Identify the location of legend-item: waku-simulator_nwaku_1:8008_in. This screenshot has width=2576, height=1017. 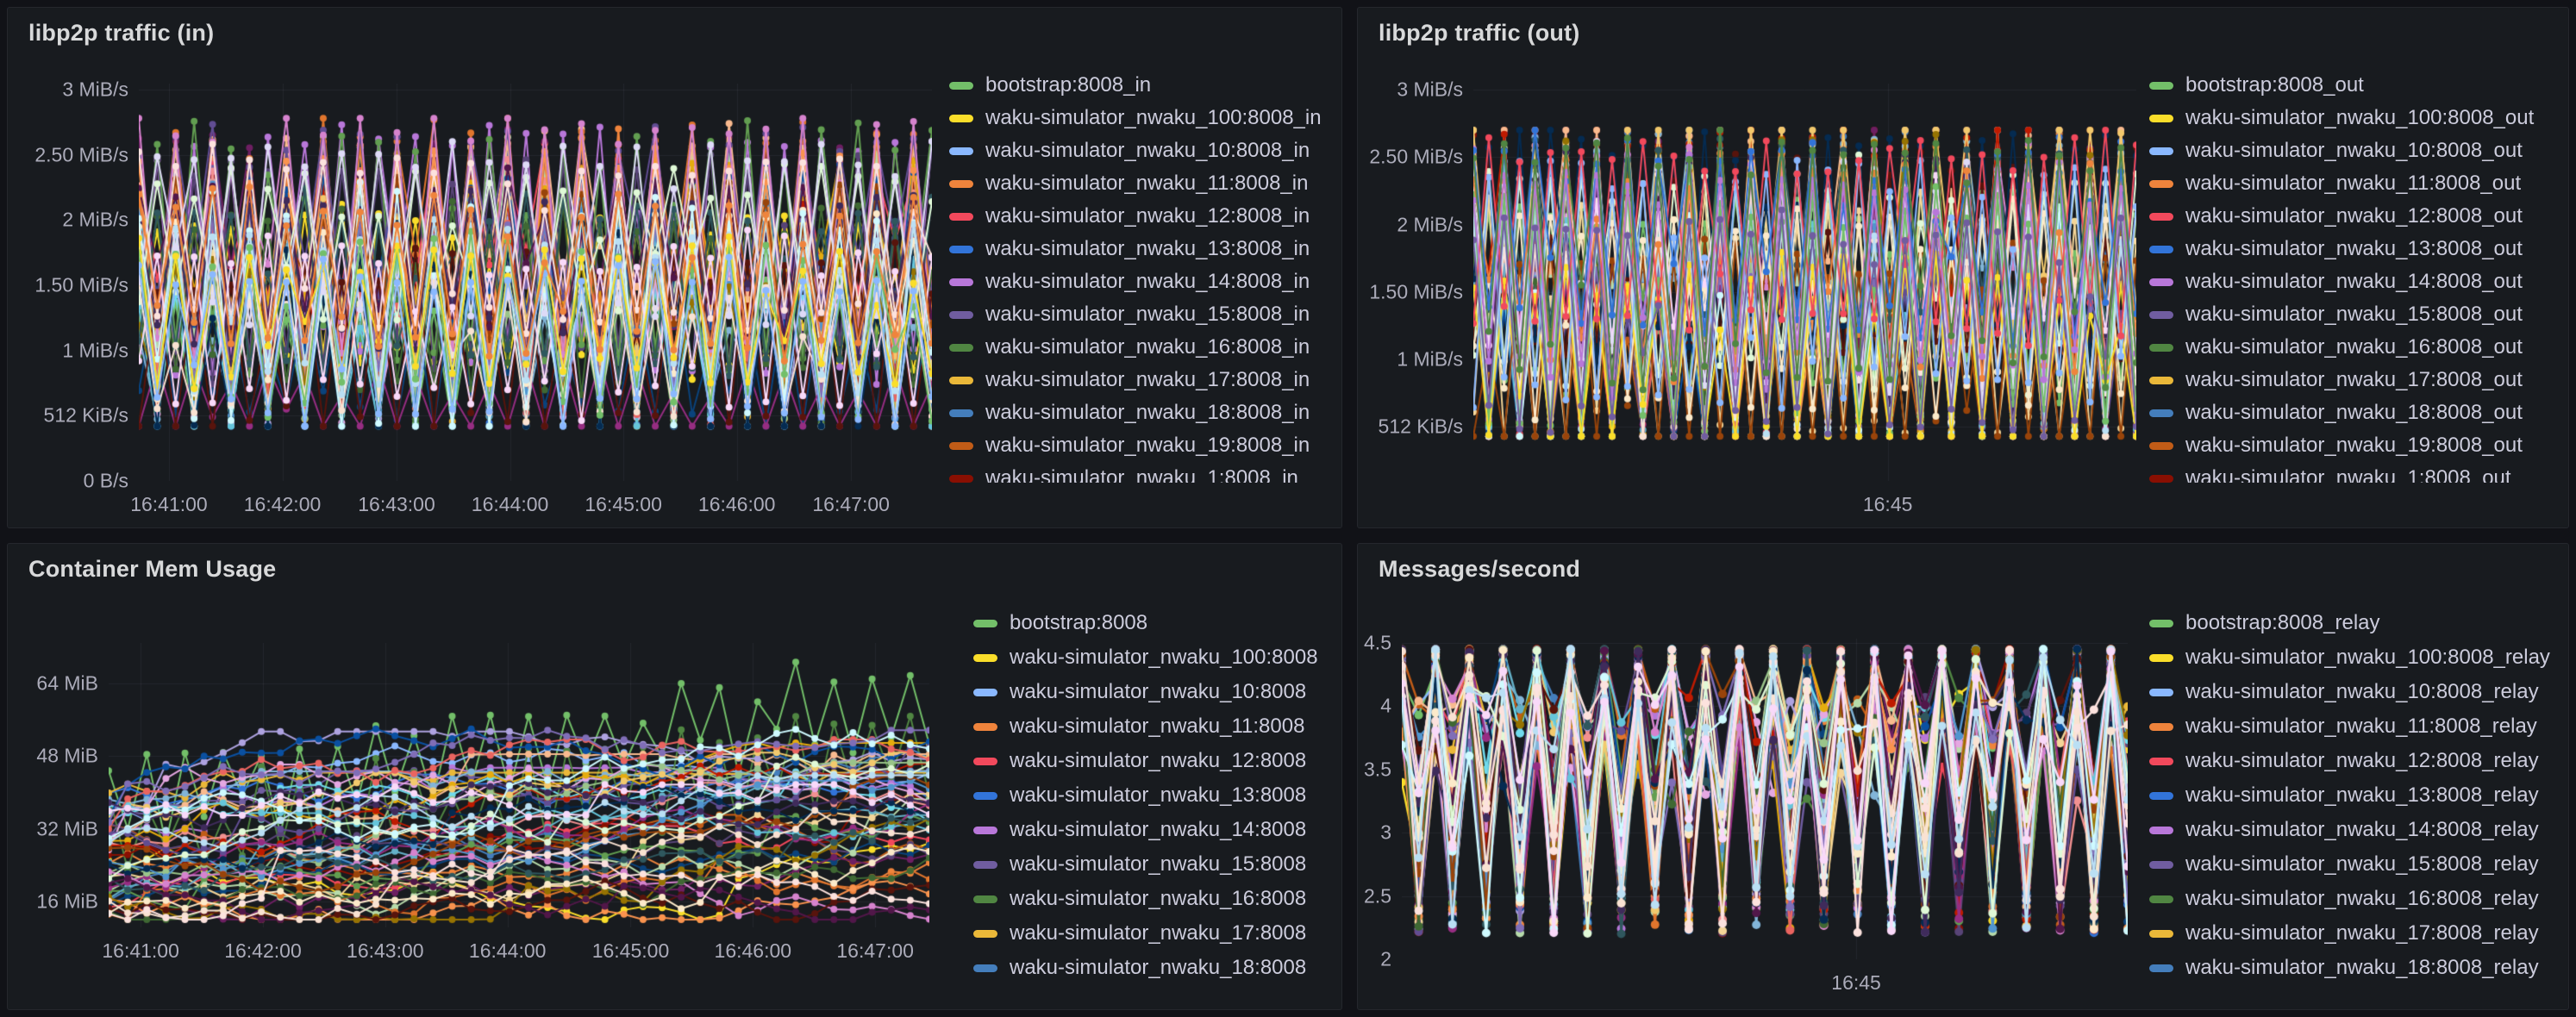
(1141, 473).